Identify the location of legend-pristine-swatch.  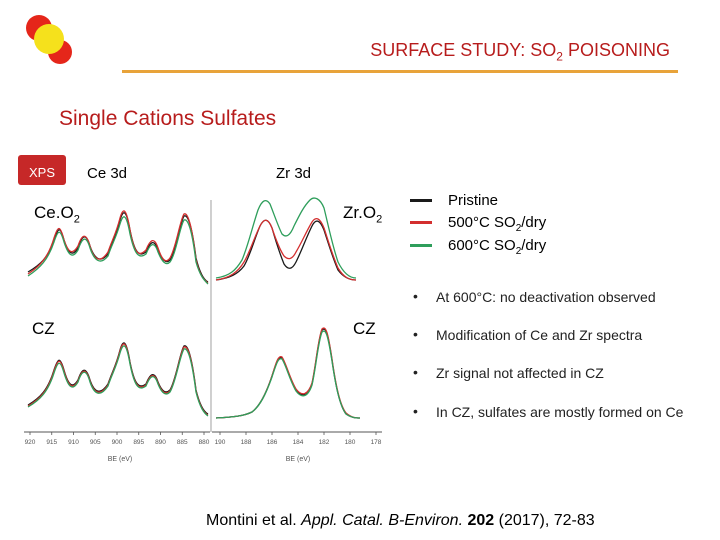
(421, 200).